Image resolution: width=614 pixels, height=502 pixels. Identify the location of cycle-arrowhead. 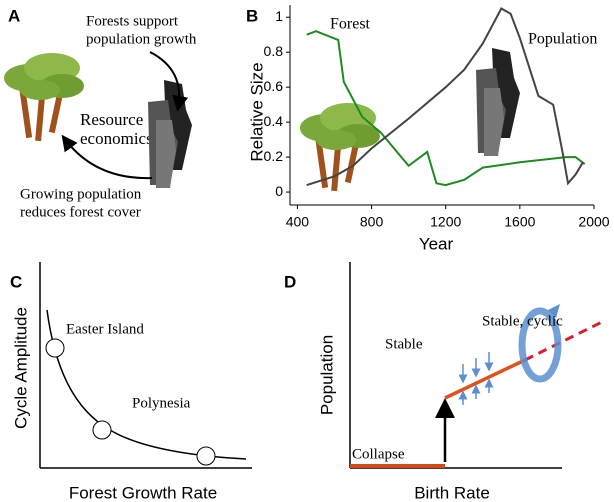
(554, 311).